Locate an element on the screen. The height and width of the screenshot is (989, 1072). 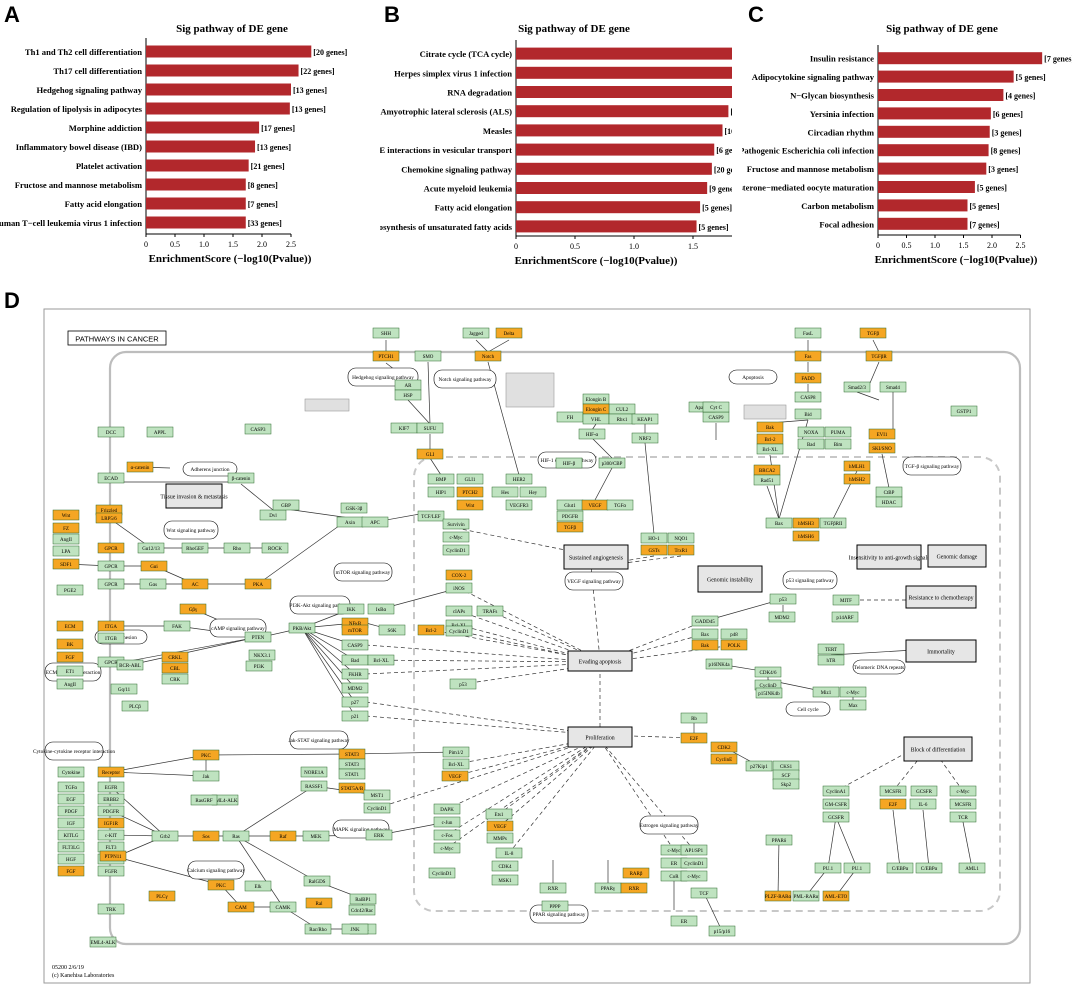
category-label: Regulation of lipolysis in adipocytes is located at coordinates (77, 109).